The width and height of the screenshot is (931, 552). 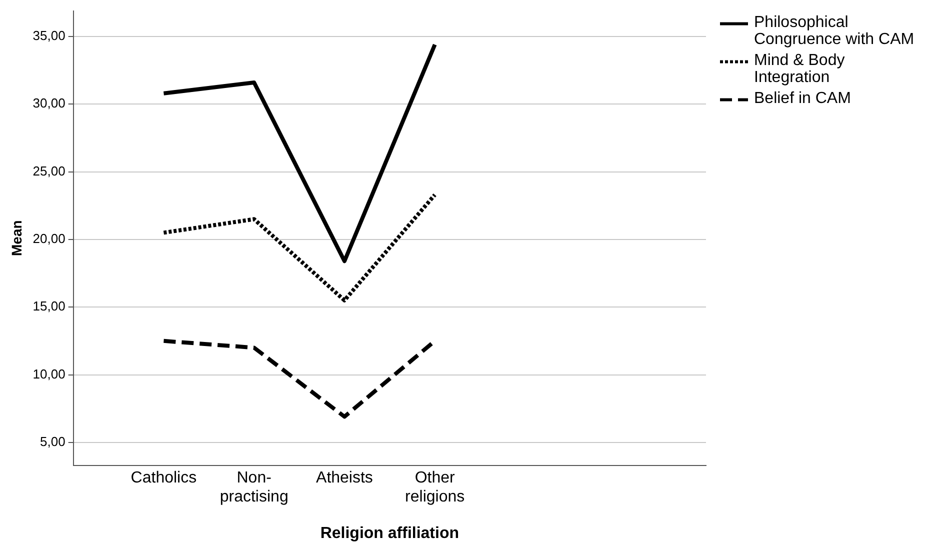 I want to click on x-tick-label: Catholics, so click(x=163, y=477).